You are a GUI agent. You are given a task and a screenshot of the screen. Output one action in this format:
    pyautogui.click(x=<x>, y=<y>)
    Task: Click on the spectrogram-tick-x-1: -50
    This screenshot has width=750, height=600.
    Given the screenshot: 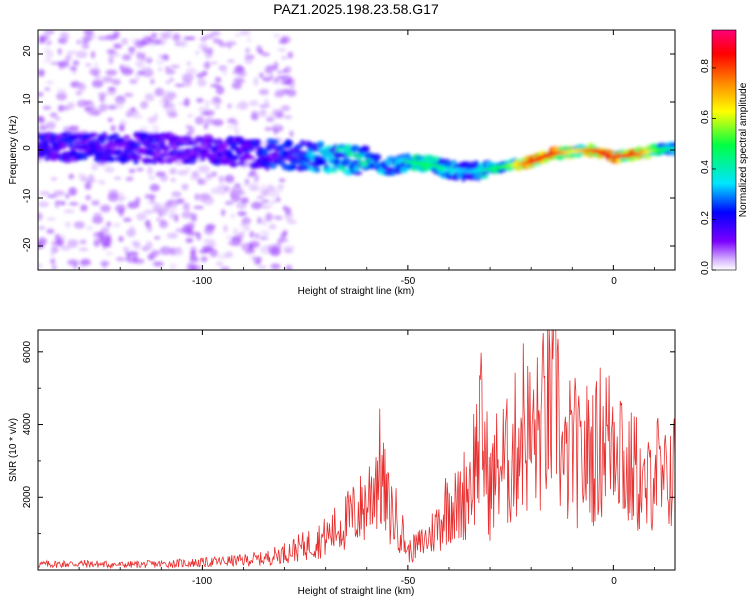 What is the action you would take?
    pyautogui.click(x=408, y=281)
    